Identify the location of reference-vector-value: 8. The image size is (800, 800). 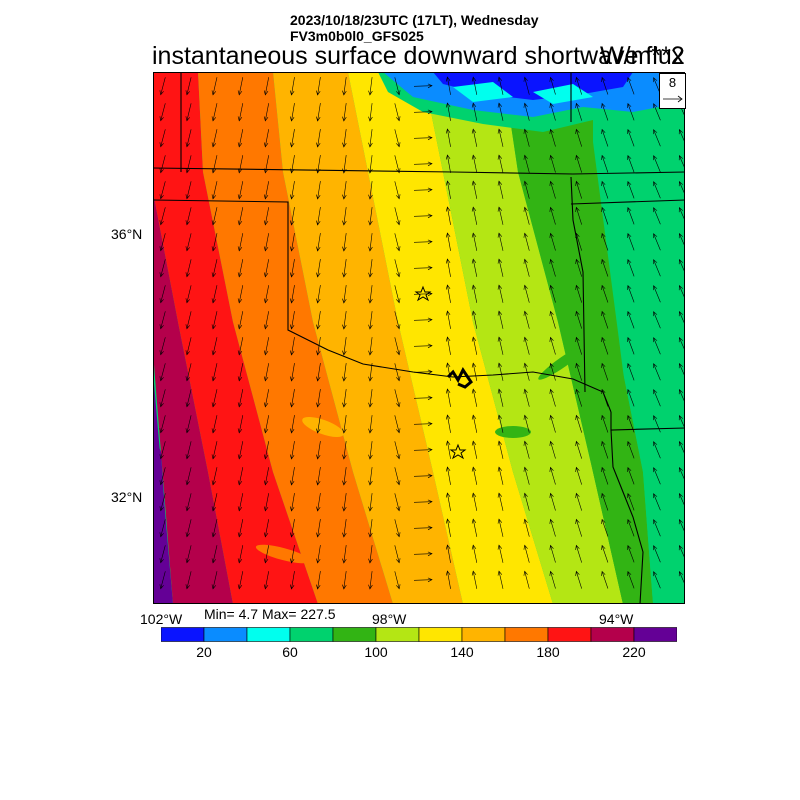
(672, 82).